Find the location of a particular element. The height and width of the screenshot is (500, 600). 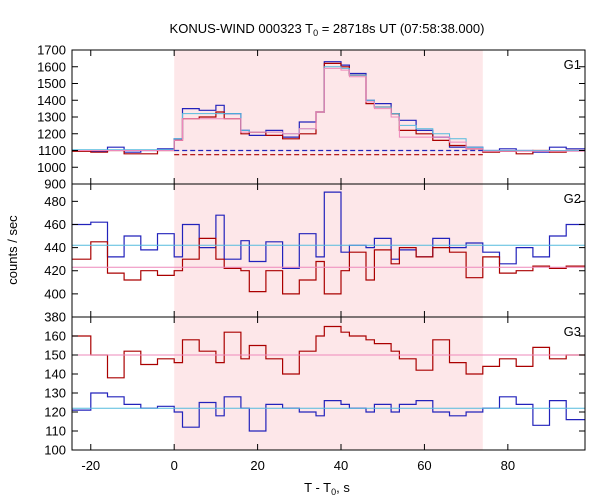

panel-g2-y-tick-label: 480 is located at coordinates (55, 201).